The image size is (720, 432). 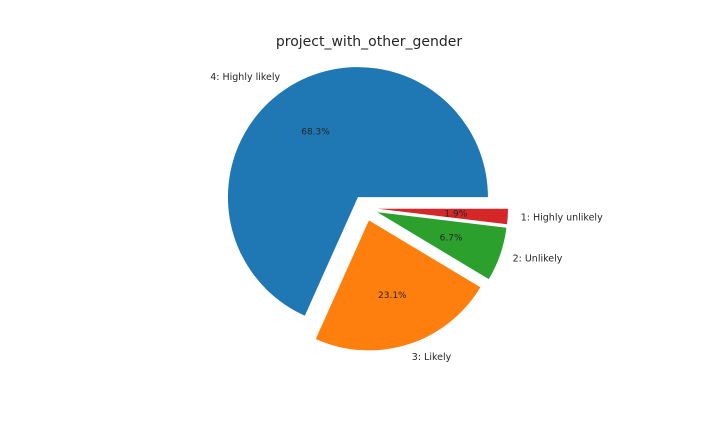 I want to click on slice-percent-label: 23.1%, so click(x=392, y=296).